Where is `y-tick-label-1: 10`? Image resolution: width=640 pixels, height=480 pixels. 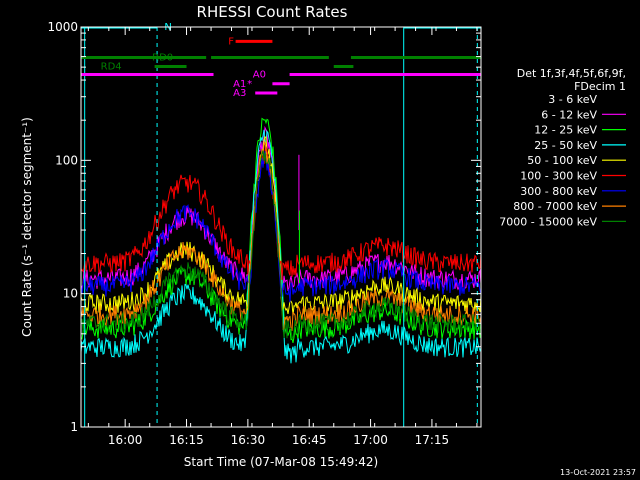 y-tick-label-1: 10 is located at coordinates (70, 294).